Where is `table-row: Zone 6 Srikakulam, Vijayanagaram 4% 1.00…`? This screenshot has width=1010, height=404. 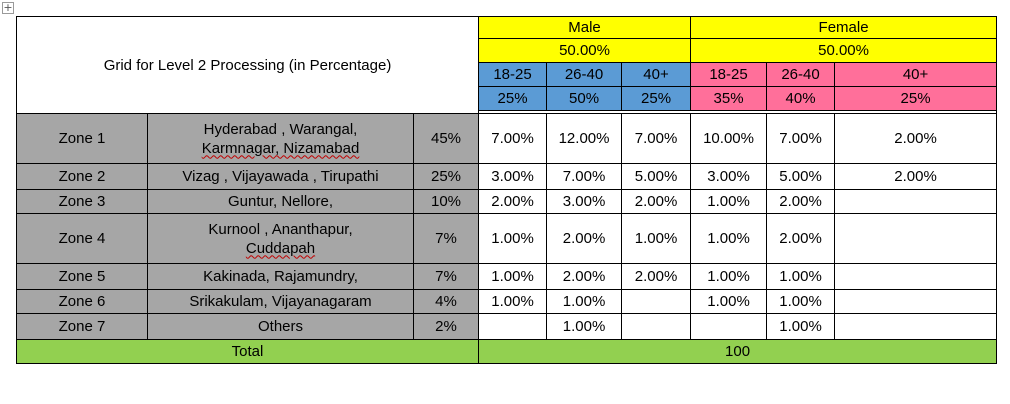
table-row: Zone 6 Srikakulam, Vijayanagaram 4% 1.00… is located at coordinates (507, 301).